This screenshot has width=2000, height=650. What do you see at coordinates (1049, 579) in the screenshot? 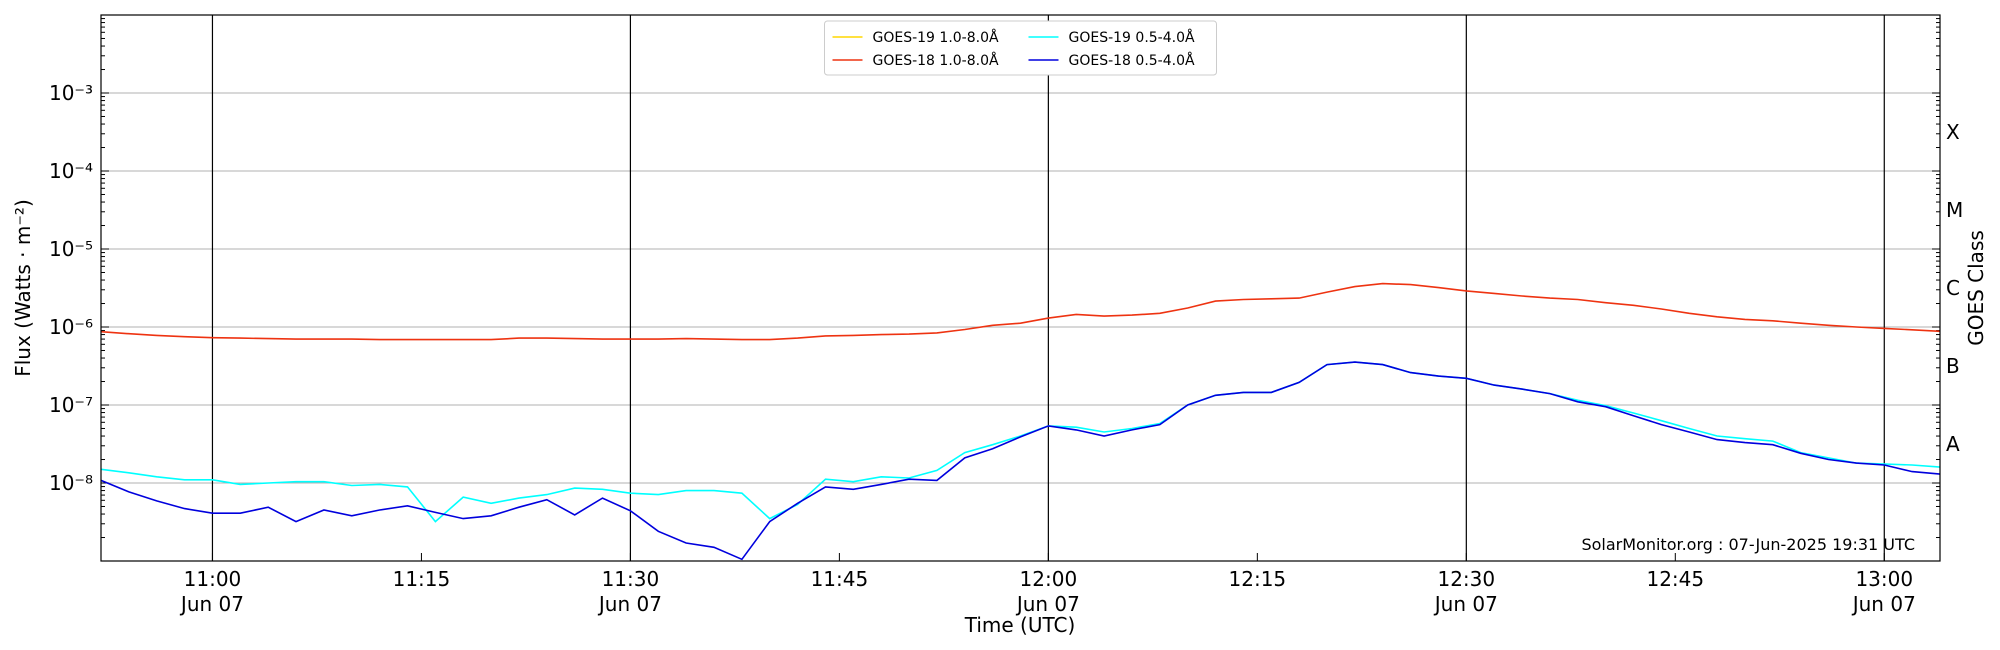
I see `x-tick-label: 12:00` at bounding box center [1049, 579].